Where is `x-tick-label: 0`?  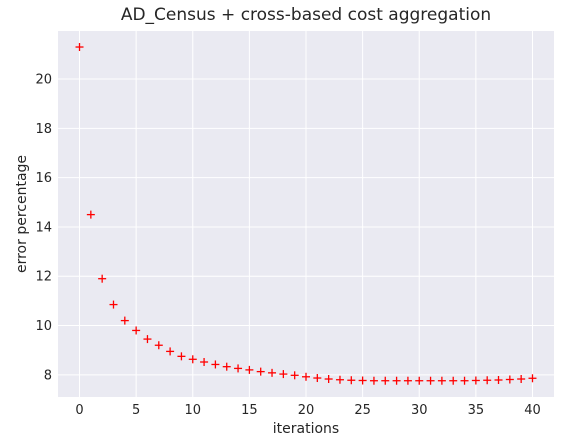
x-tick-label: 0 is located at coordinates (79, 410).